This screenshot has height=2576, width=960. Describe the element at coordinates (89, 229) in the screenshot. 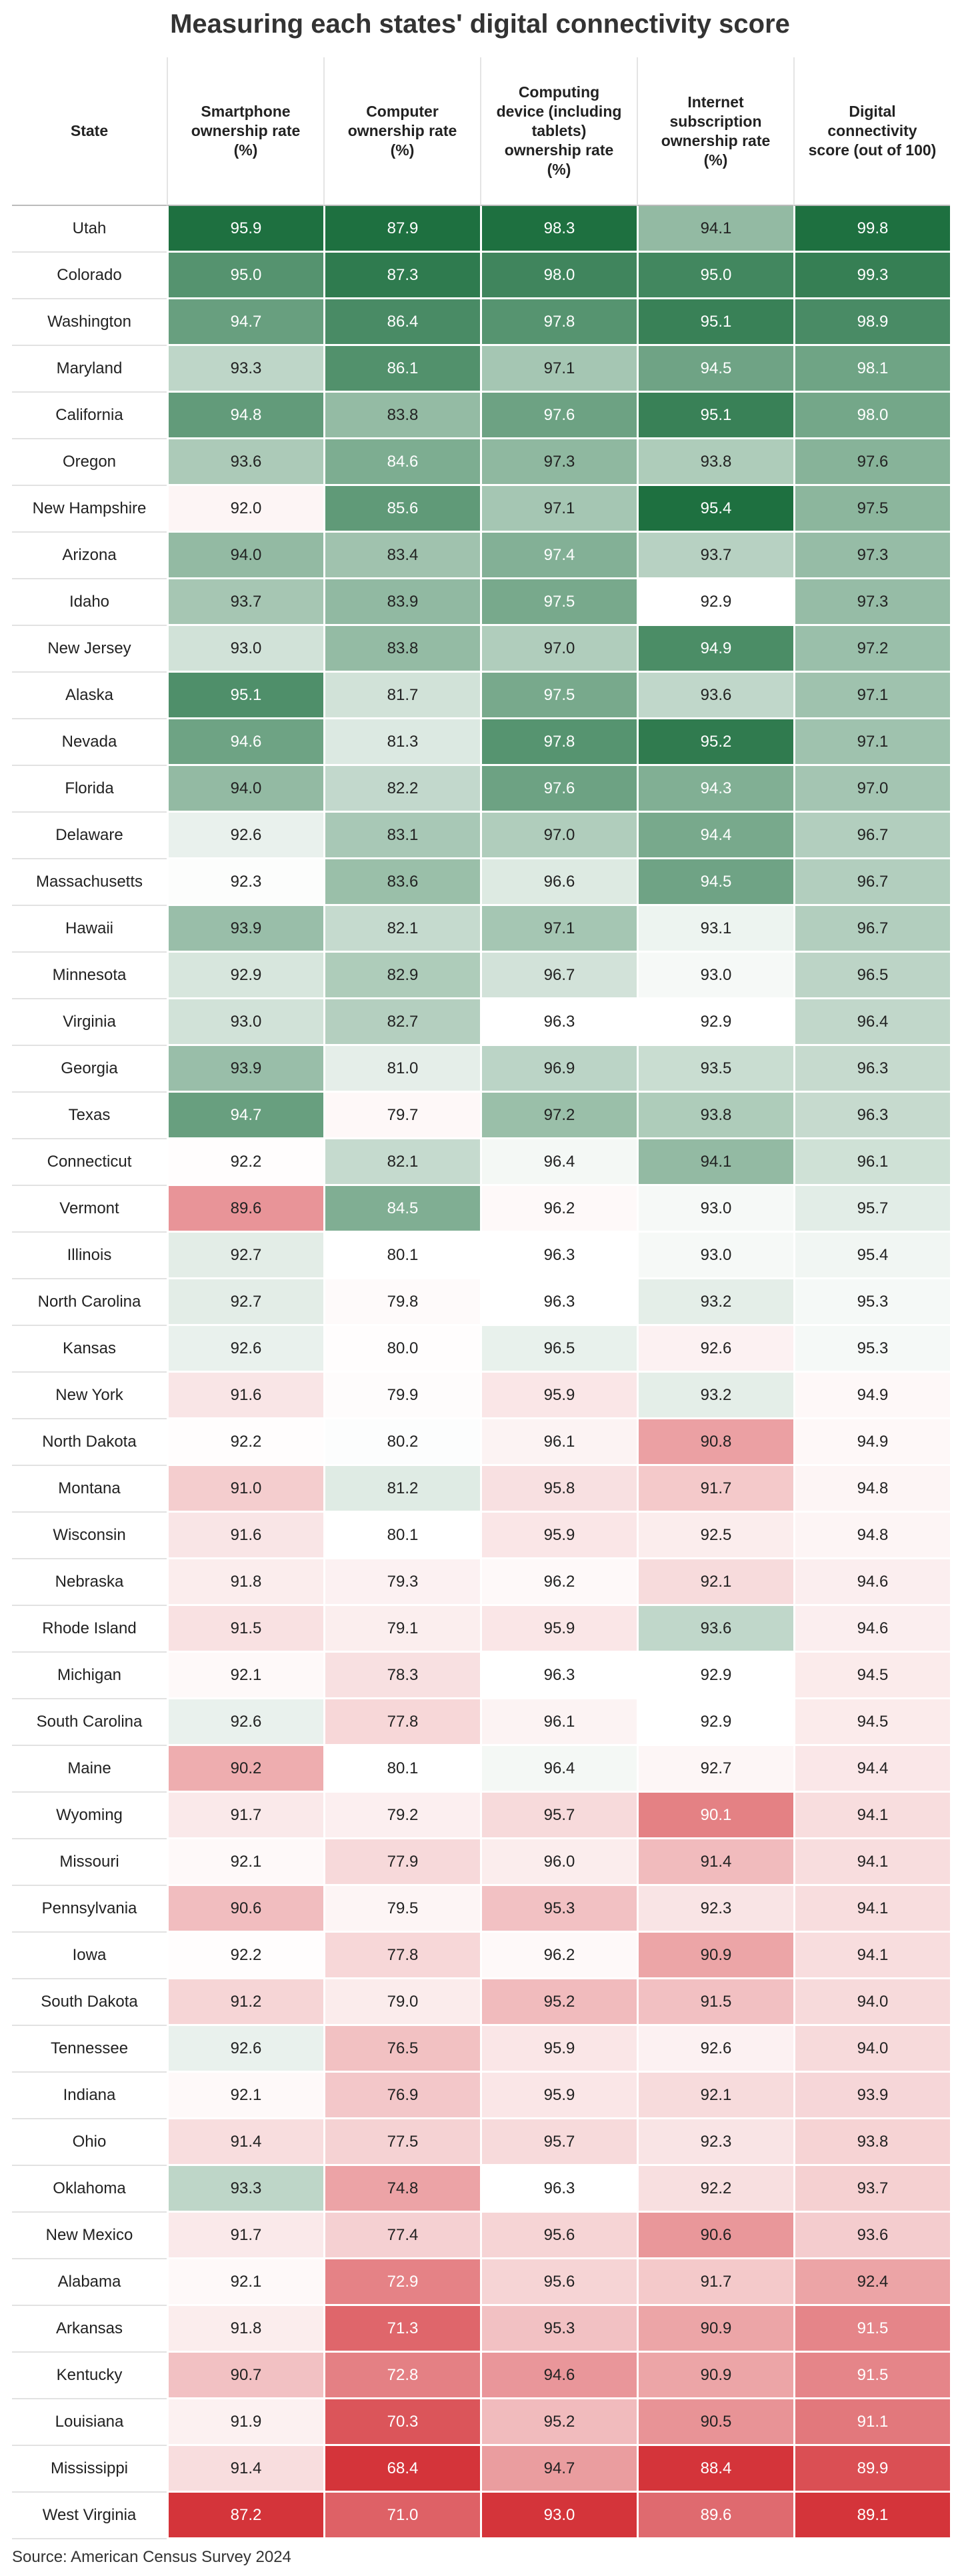

I see `state-name: Utah` at that location.